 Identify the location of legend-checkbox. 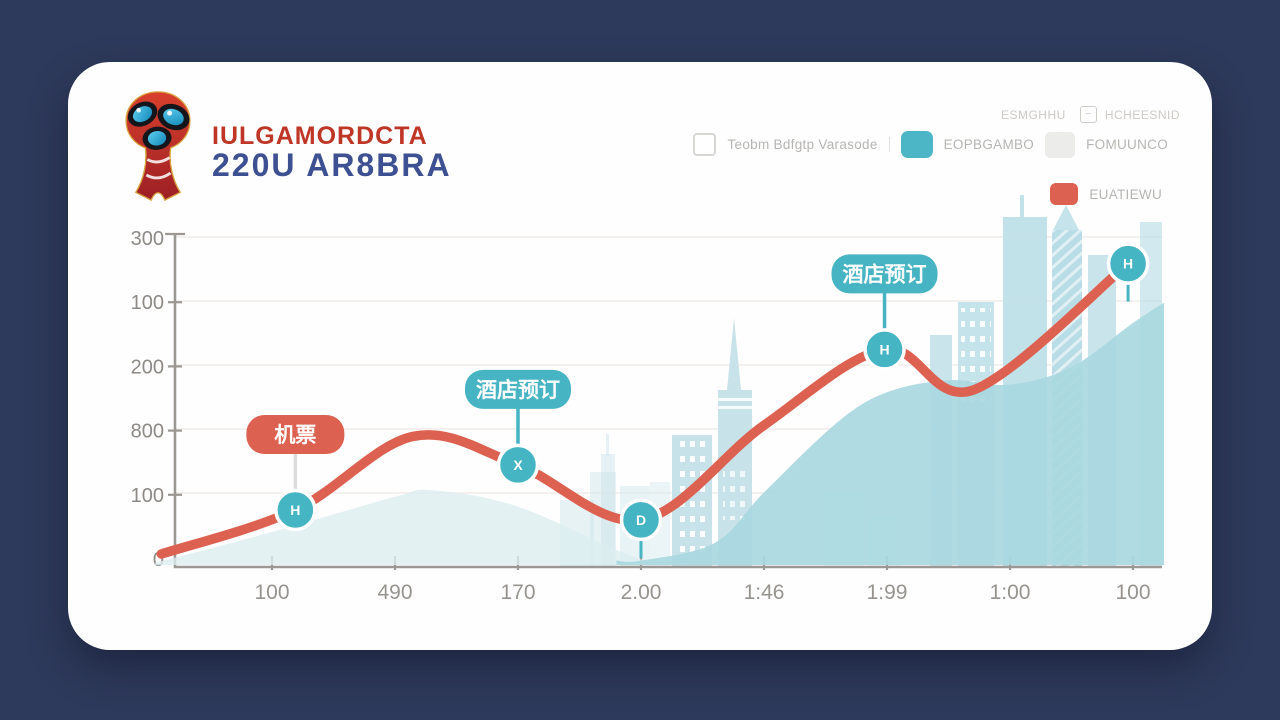
(705, 144).